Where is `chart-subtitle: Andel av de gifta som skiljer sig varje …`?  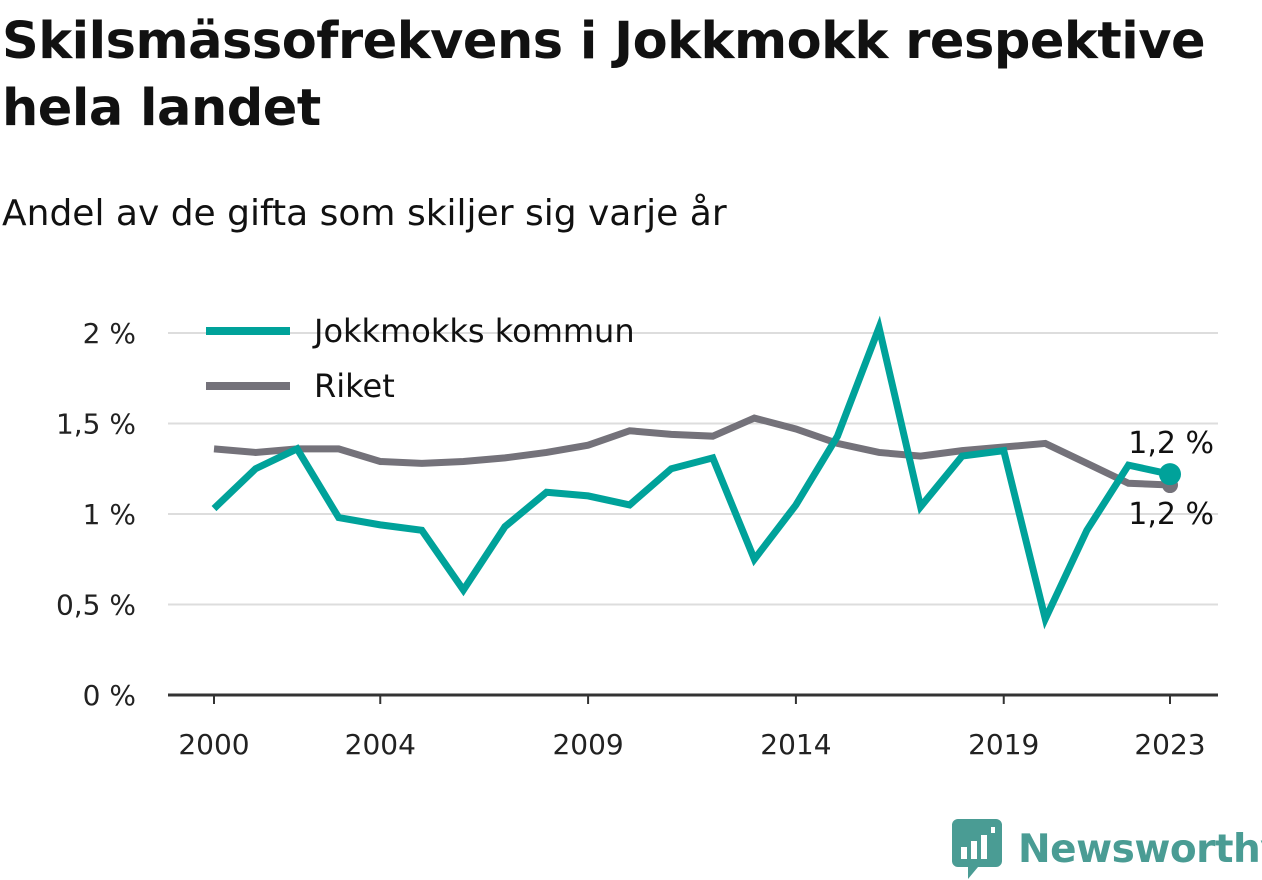 chart-subtitle: Andel av de gifta som skiljer sig varje … is located at coordinates (364, 213).